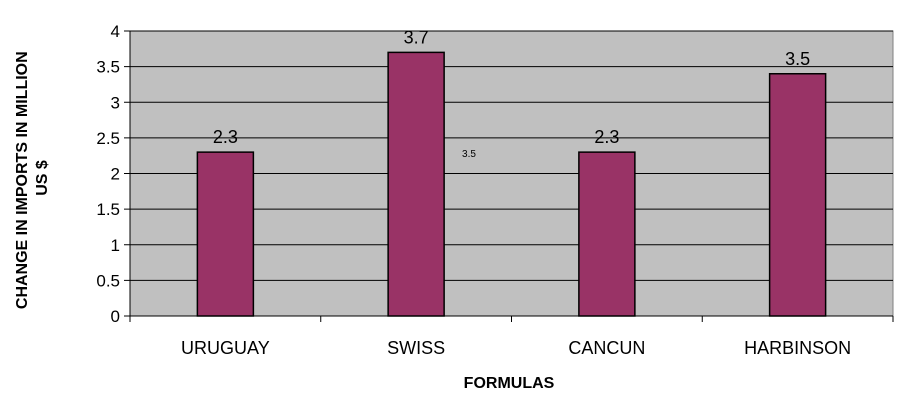  Describe the element at coordinates (509, 383) in the screenshot. I see `x-axis-title: FORMULAS` at that location.